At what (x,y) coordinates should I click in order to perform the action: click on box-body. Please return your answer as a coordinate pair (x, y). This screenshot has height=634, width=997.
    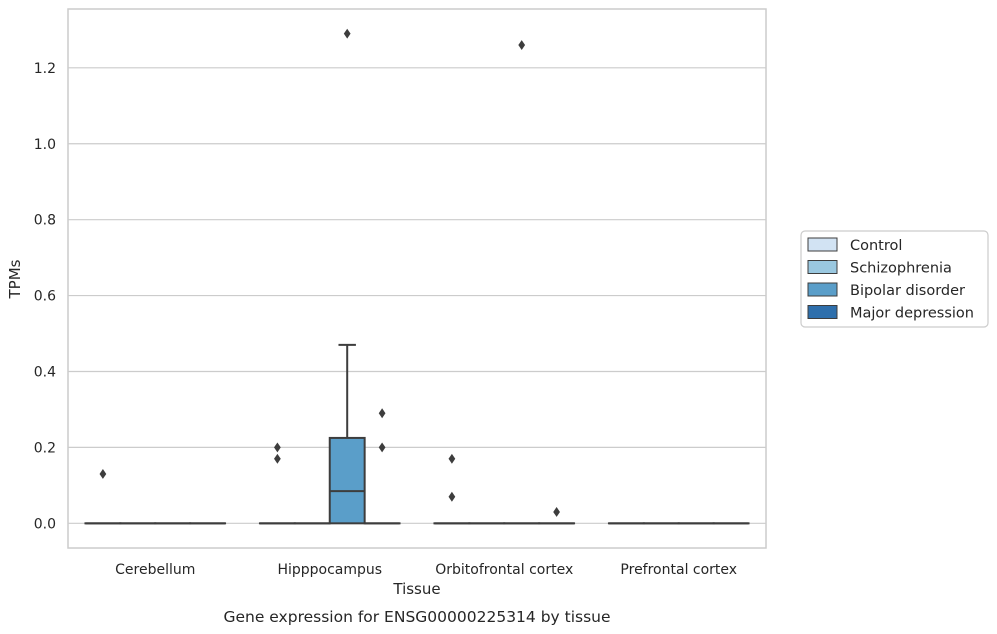
    Looking at the image, I should click on (347, 480).